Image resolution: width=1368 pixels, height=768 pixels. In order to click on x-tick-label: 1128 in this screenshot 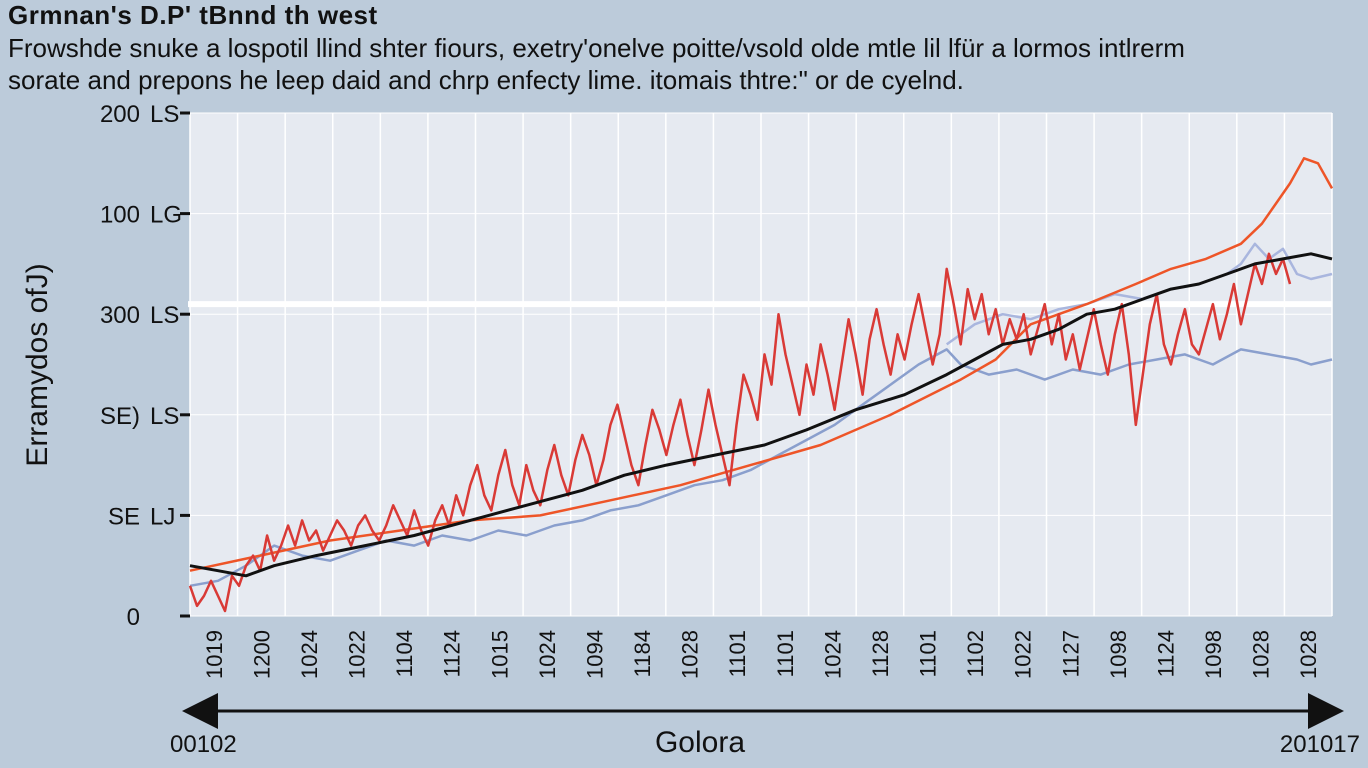, I will do `click(880, 653)`.